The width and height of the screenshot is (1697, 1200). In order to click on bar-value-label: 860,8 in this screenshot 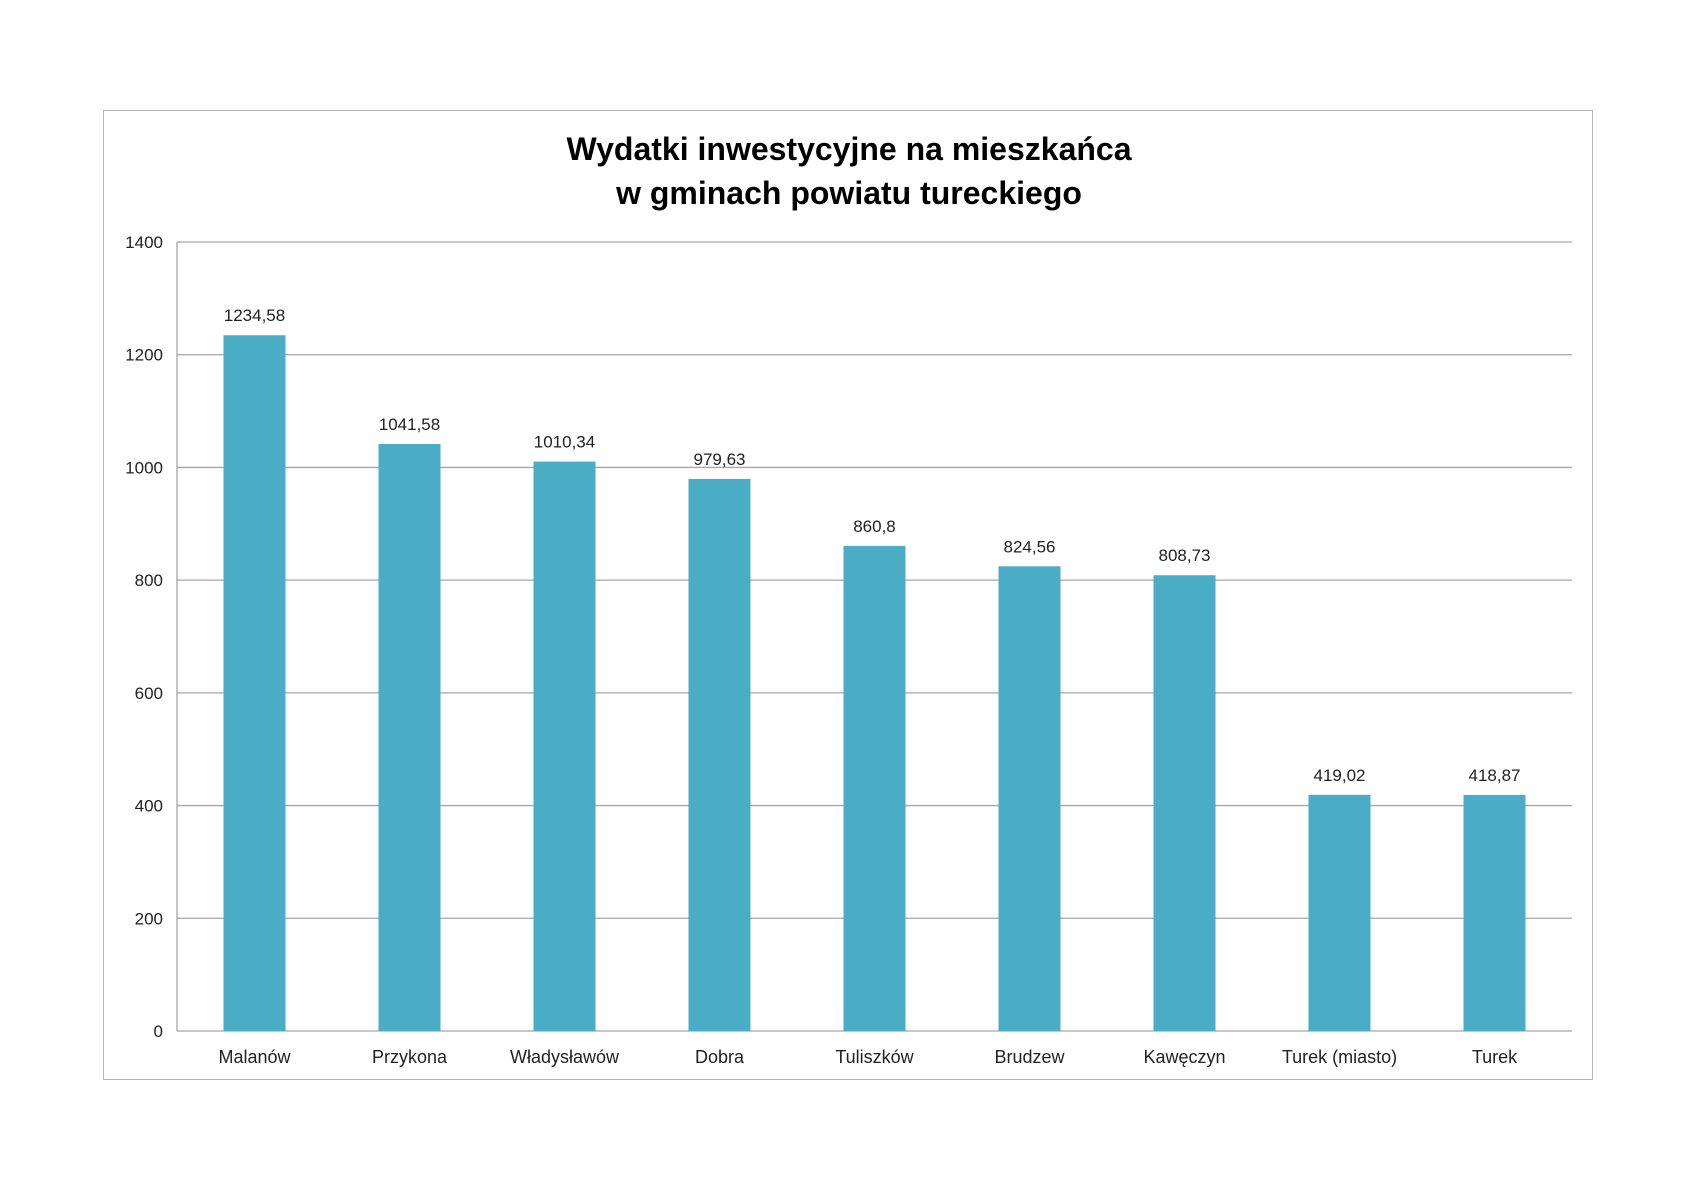, I will do `click(874, 526)`.